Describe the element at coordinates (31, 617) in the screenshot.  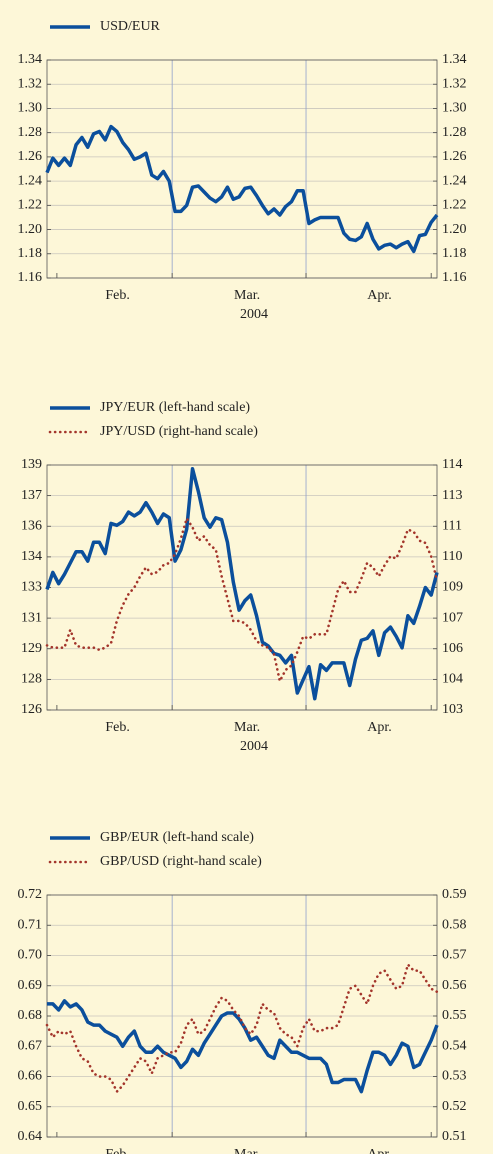
I see `y-tick-label: 131` at that location.